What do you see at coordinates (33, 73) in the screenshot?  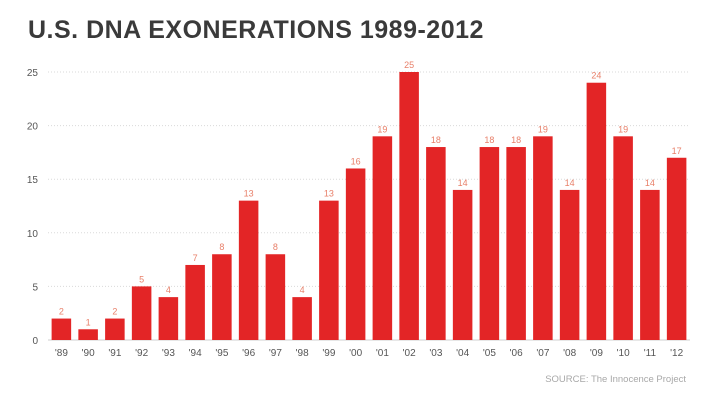 I see `y-tick-label: 25` at bounding box center [33, 73].